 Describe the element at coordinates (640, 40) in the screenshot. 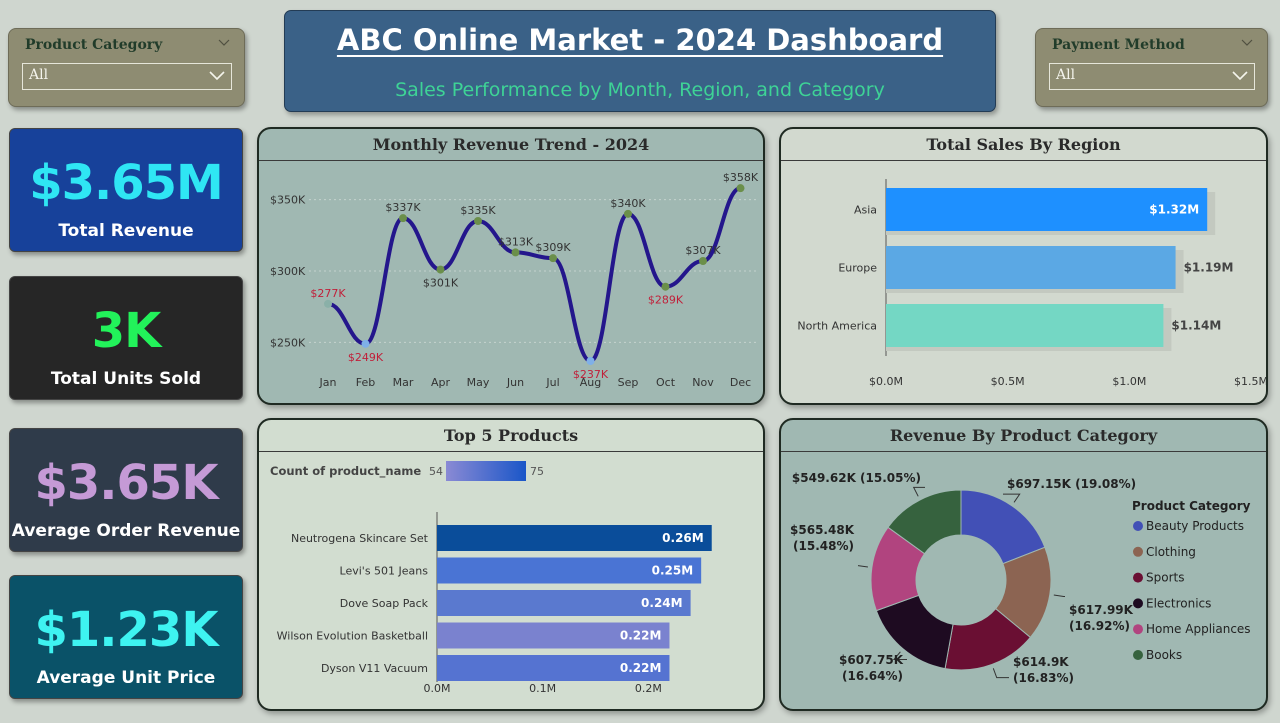

I see `page-title: ABC Online Market - 2024 Dashboard` at that location.